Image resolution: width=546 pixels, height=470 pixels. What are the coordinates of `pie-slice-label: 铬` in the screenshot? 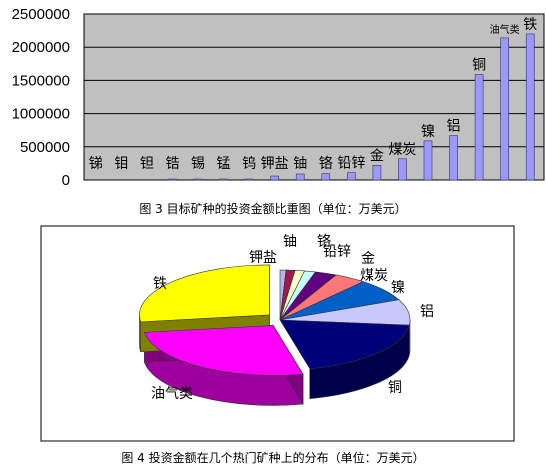 It's located at (324, 242).